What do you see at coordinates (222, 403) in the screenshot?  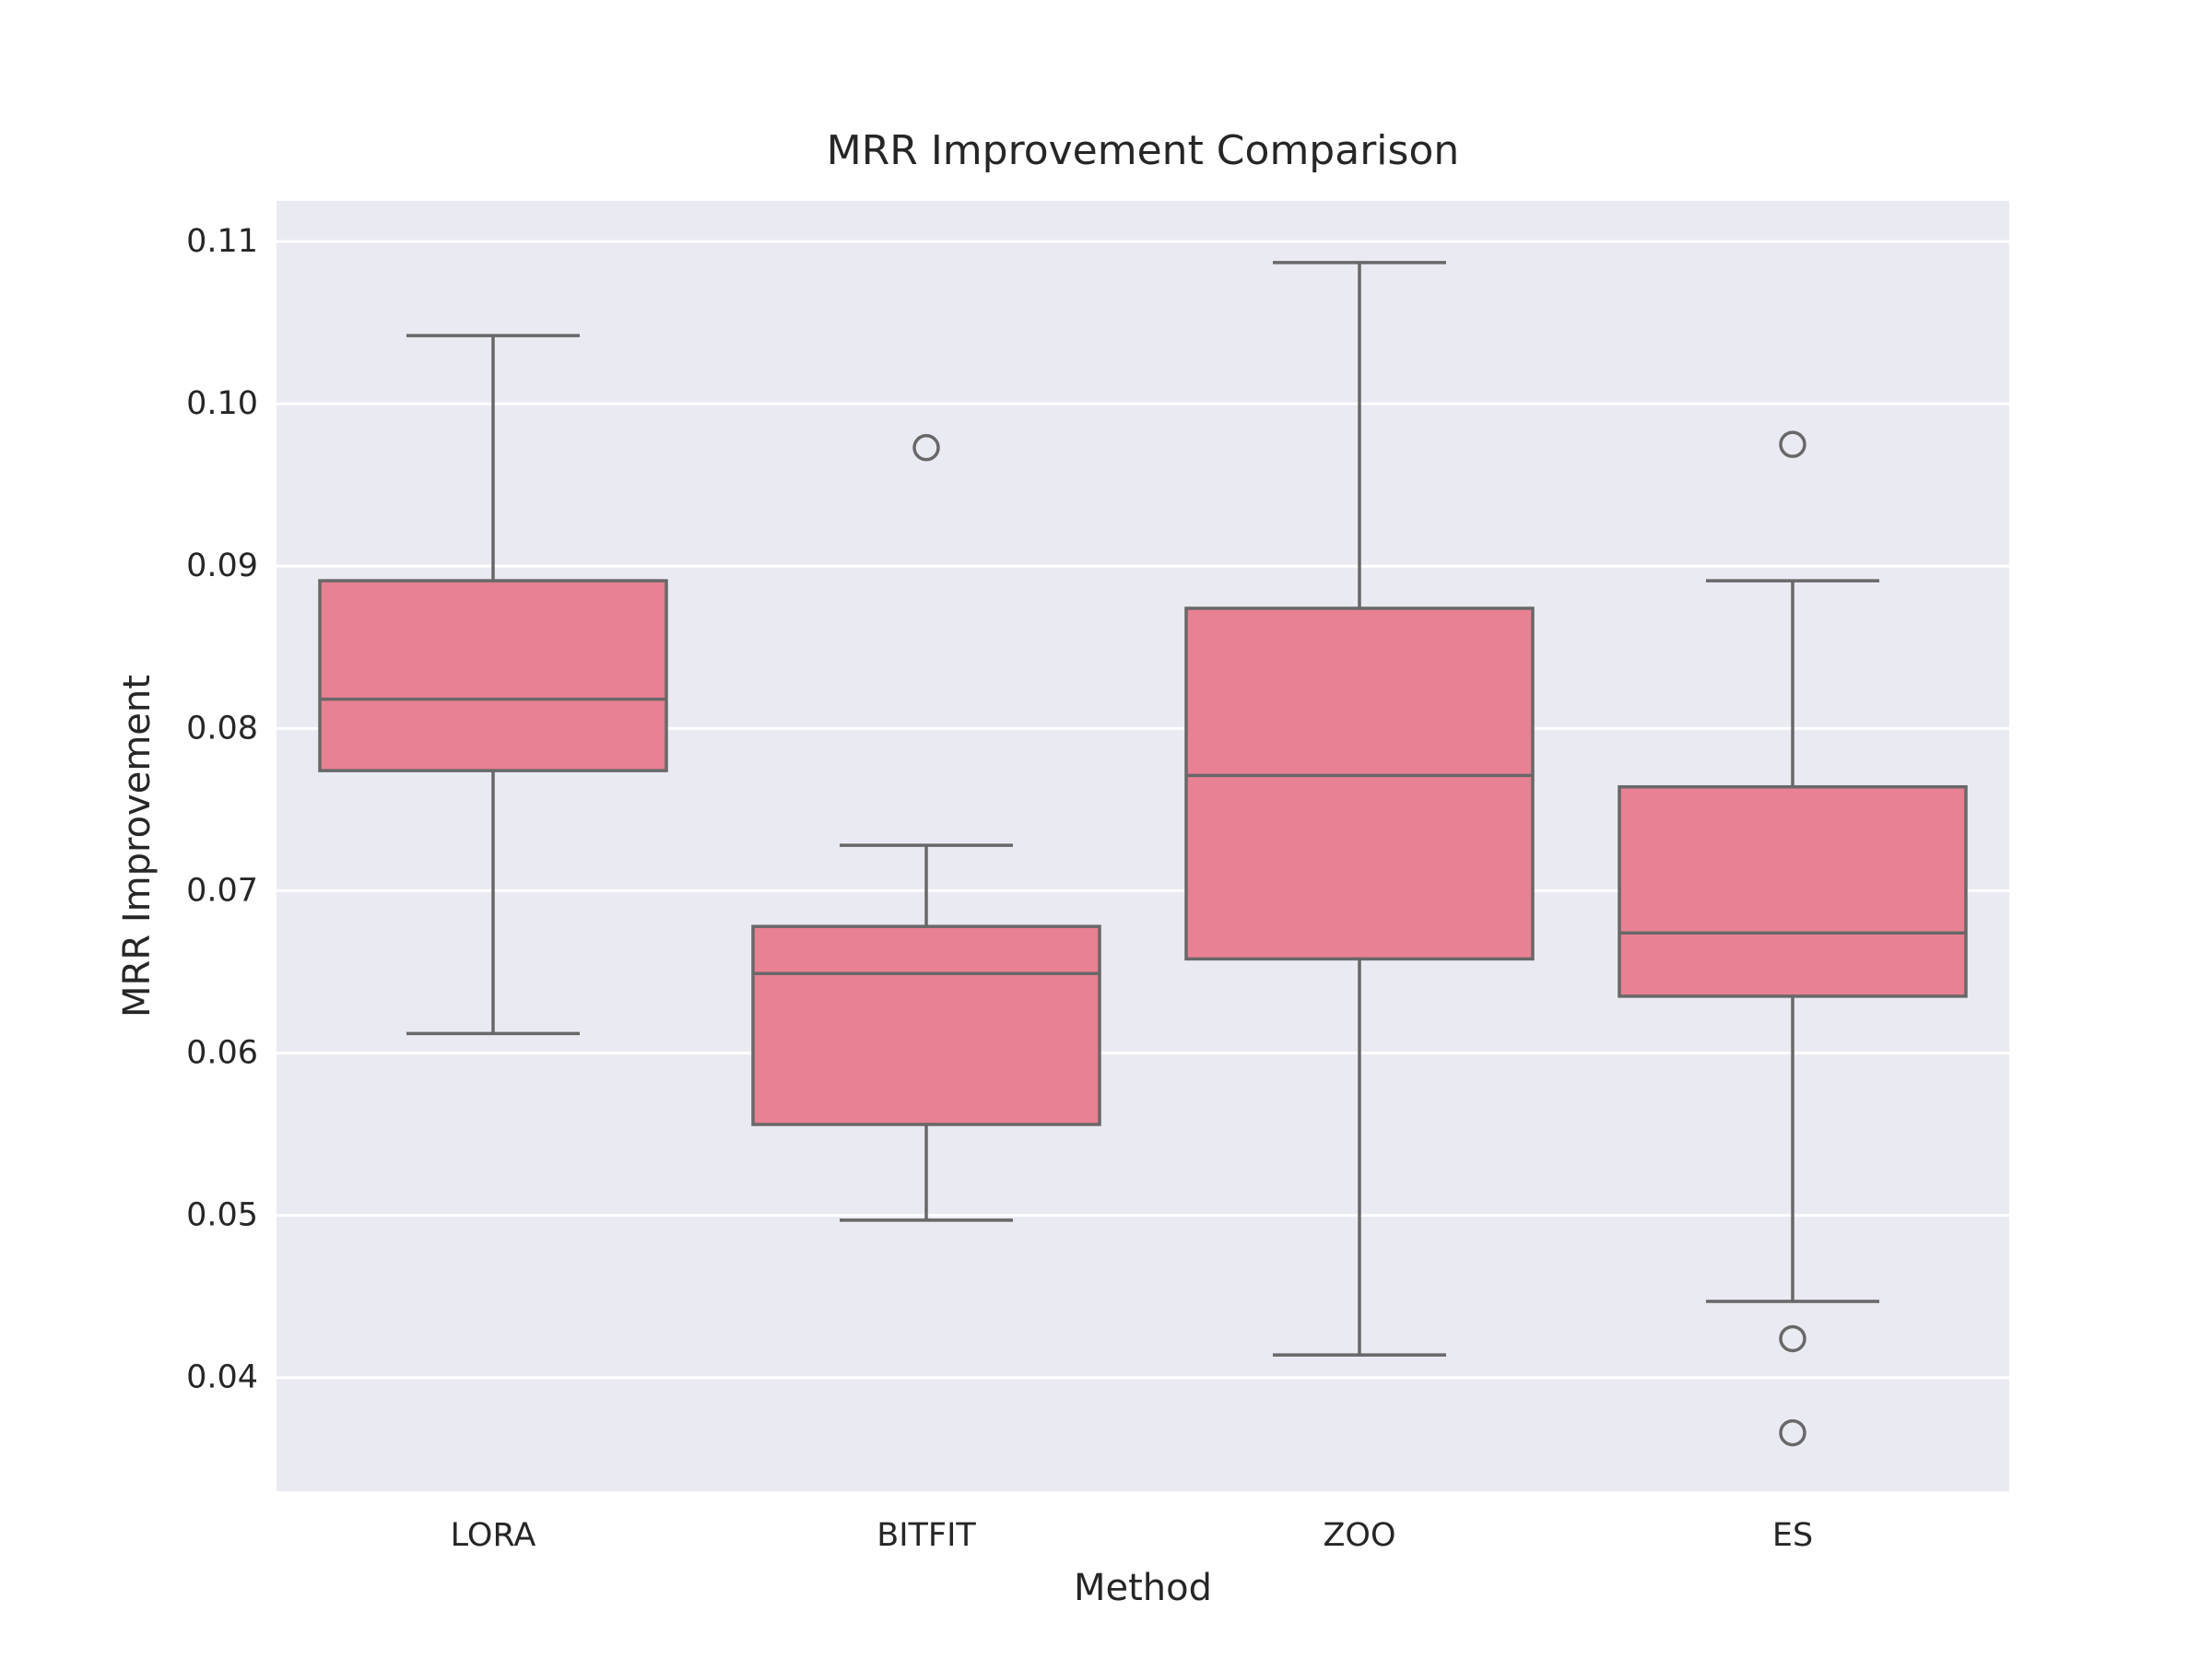 I see `y-tick-label: 0.10` at bounding box center [222, 403].